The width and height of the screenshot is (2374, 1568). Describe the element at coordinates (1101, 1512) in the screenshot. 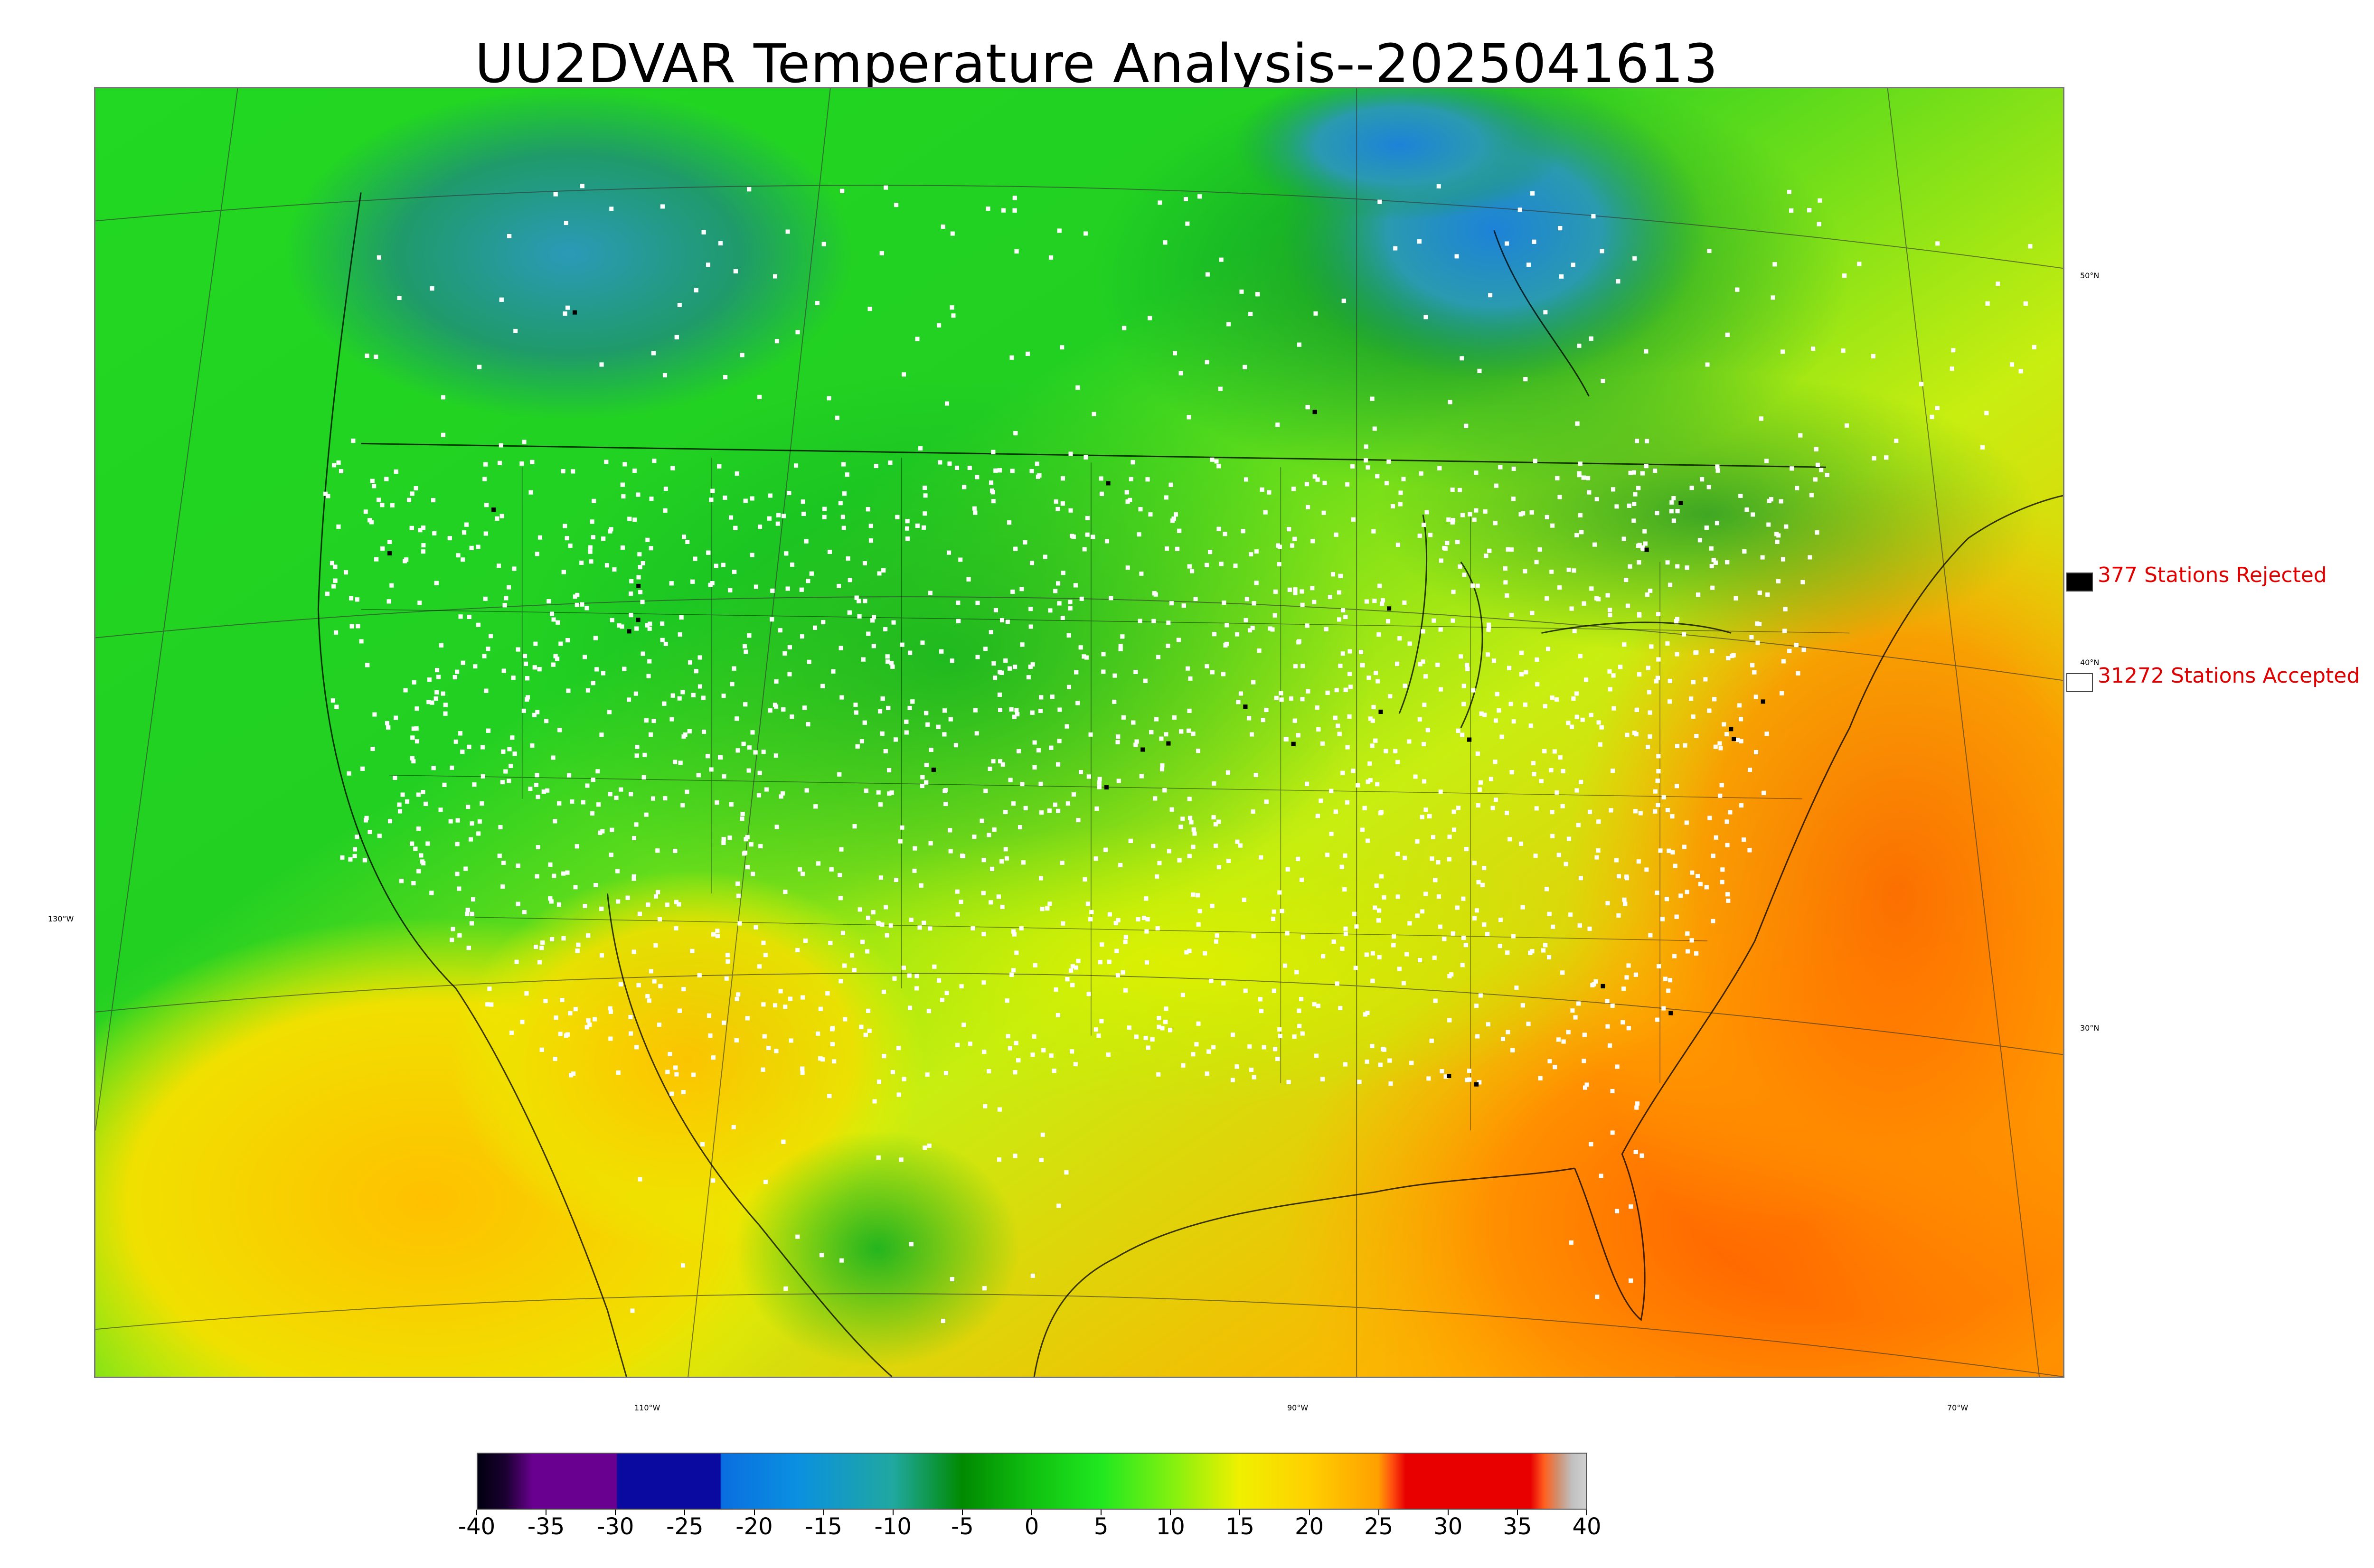

I see `colorbar-tick` at that location.